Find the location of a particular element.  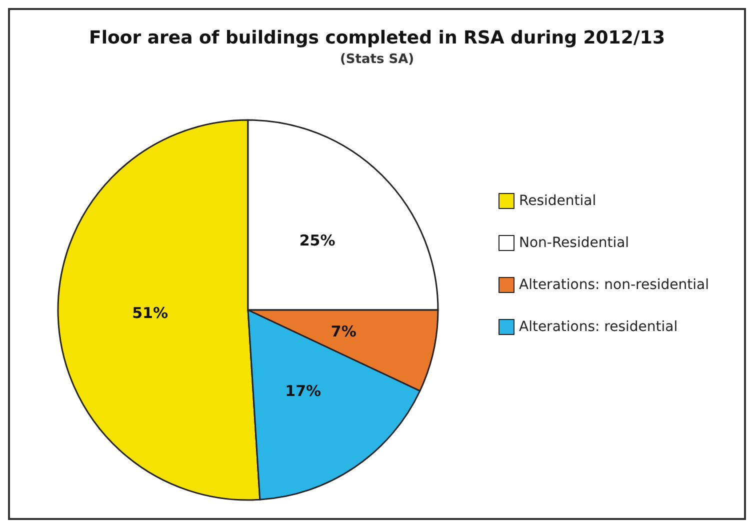

legend-label: Non-Residential is located at coordinates (574, 243).